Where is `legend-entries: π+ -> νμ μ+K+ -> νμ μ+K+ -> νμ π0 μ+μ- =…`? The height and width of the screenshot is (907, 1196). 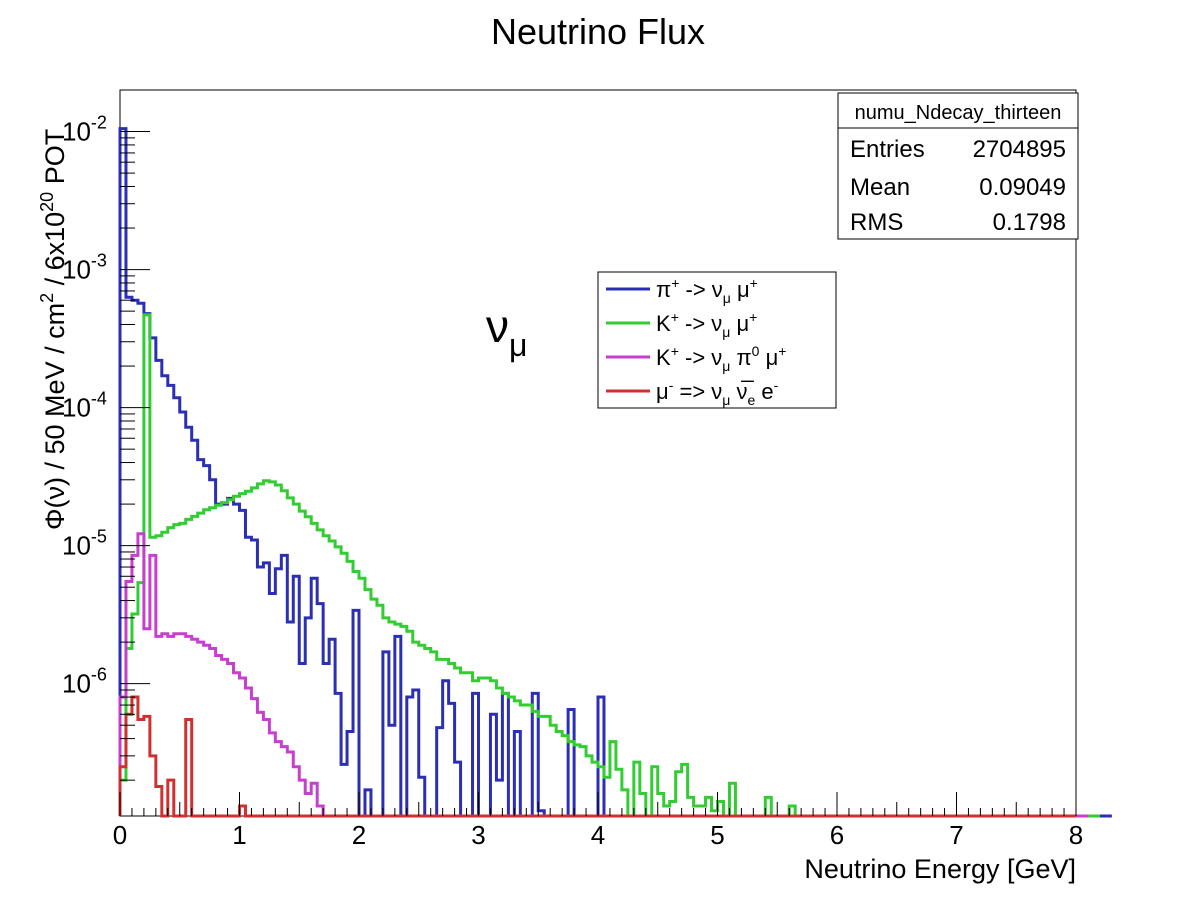 legend-entries: π+ -> νμ μ+K+ -> νμ μ+K+ -> νμ π0 μ+μ- =… is located at coordinates (696, 341).